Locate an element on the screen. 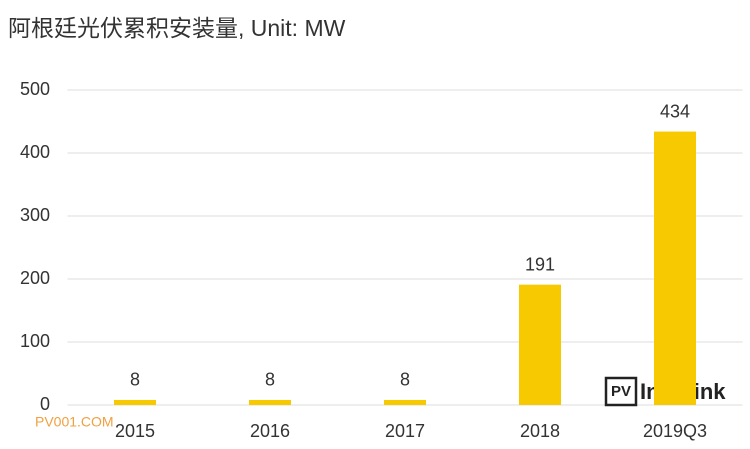 The width and height of the screenshot is (750, 449). y-tick-label: 0 is located at coordinates (45, 404).